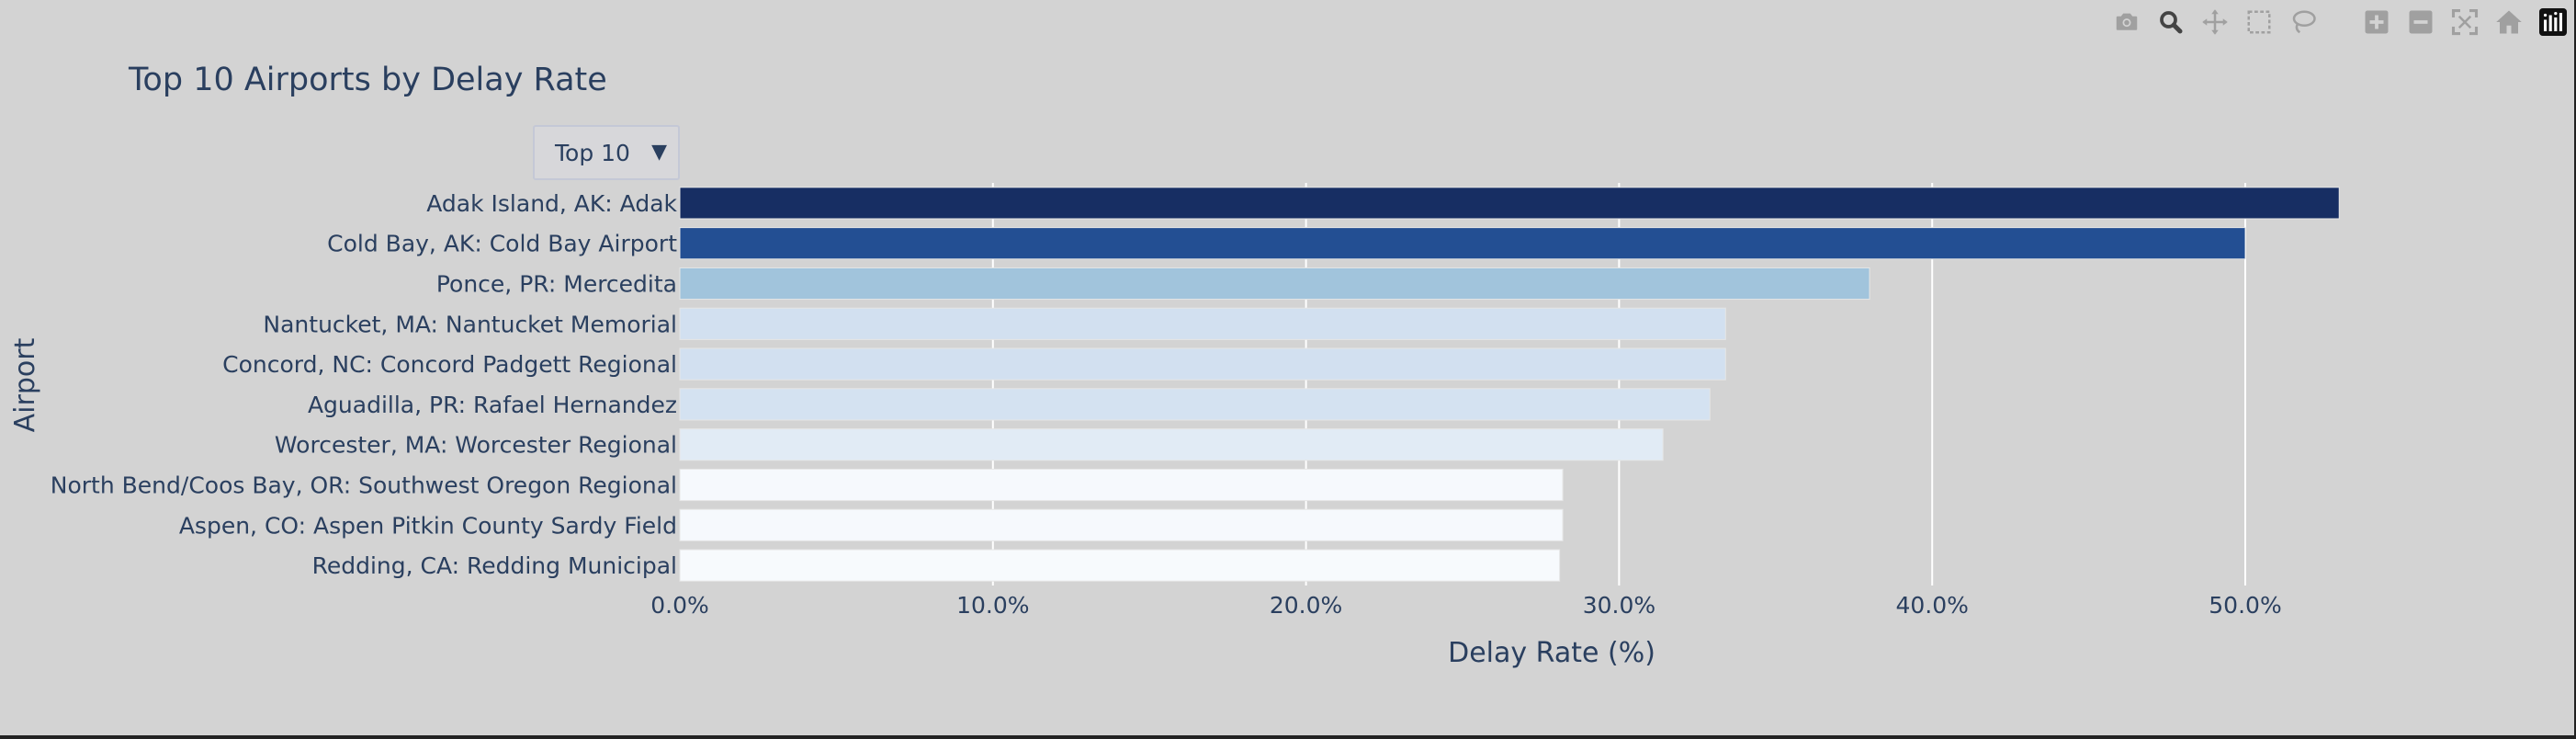 This screenshot has height=739, width=2576. I want to click on x-tick-label: 30.0%, so click(1619, 605).